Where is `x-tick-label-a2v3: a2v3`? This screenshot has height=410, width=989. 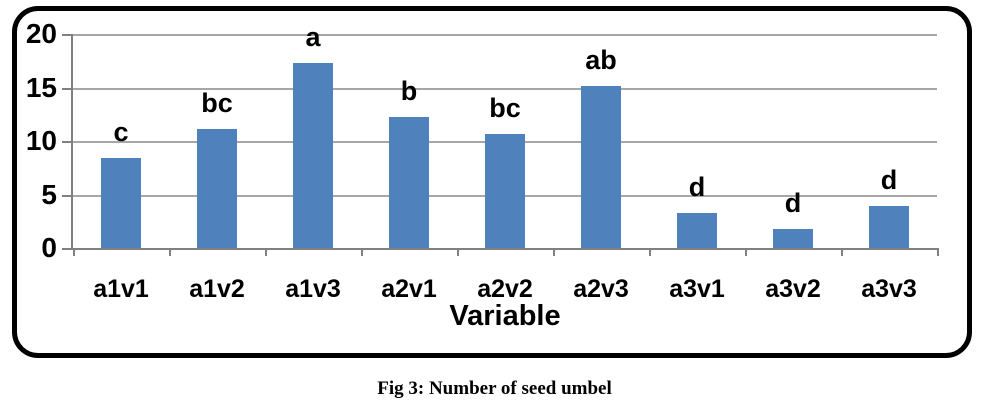
x-tick-label-a2v3: a2v3 is located at coordinates (601, 289).